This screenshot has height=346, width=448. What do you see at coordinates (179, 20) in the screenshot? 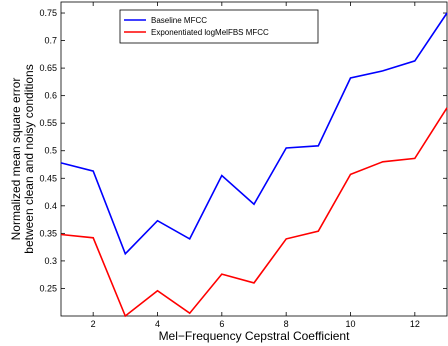
I see `legend-label: Baseline MFCC` at bounding box center [179, 20].